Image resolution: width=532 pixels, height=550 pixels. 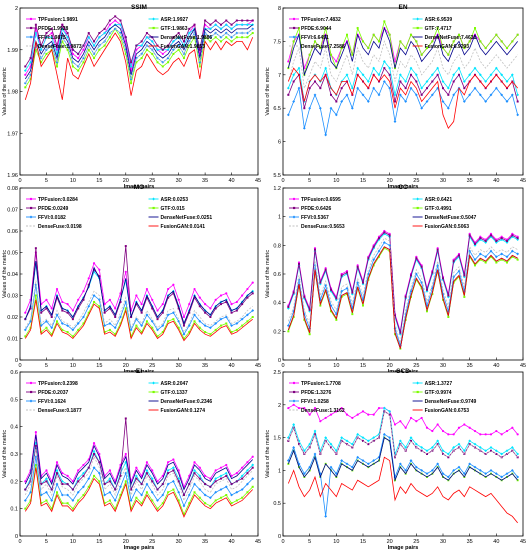 I want to click on y-tick-label: 2, so click(x=279, y=406).